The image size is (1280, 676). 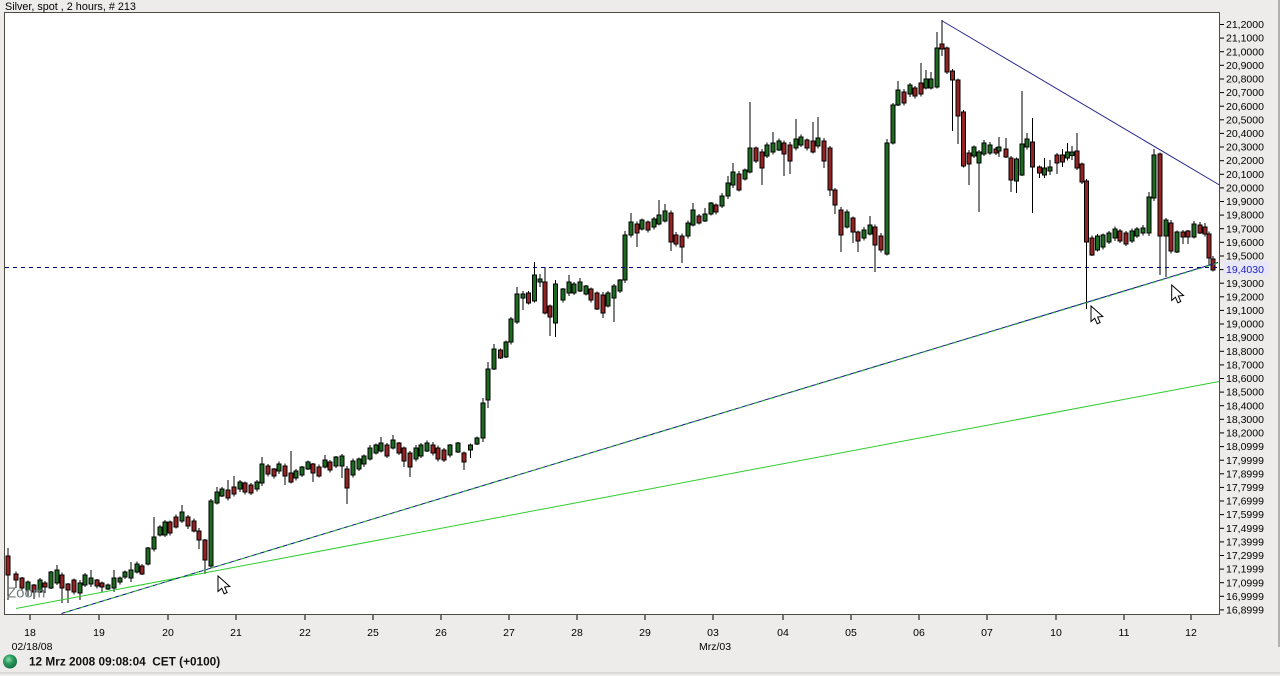 What do you see at coordinates (1245, 338) in the screenshot?
I see `svg-text: 18,9000` at bounding box center [1245, 338].